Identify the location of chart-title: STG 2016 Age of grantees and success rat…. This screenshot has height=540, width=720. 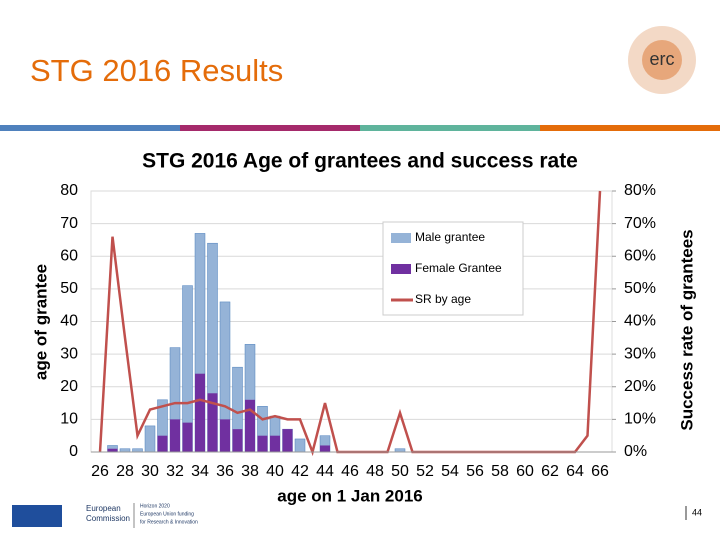
(360, 161).